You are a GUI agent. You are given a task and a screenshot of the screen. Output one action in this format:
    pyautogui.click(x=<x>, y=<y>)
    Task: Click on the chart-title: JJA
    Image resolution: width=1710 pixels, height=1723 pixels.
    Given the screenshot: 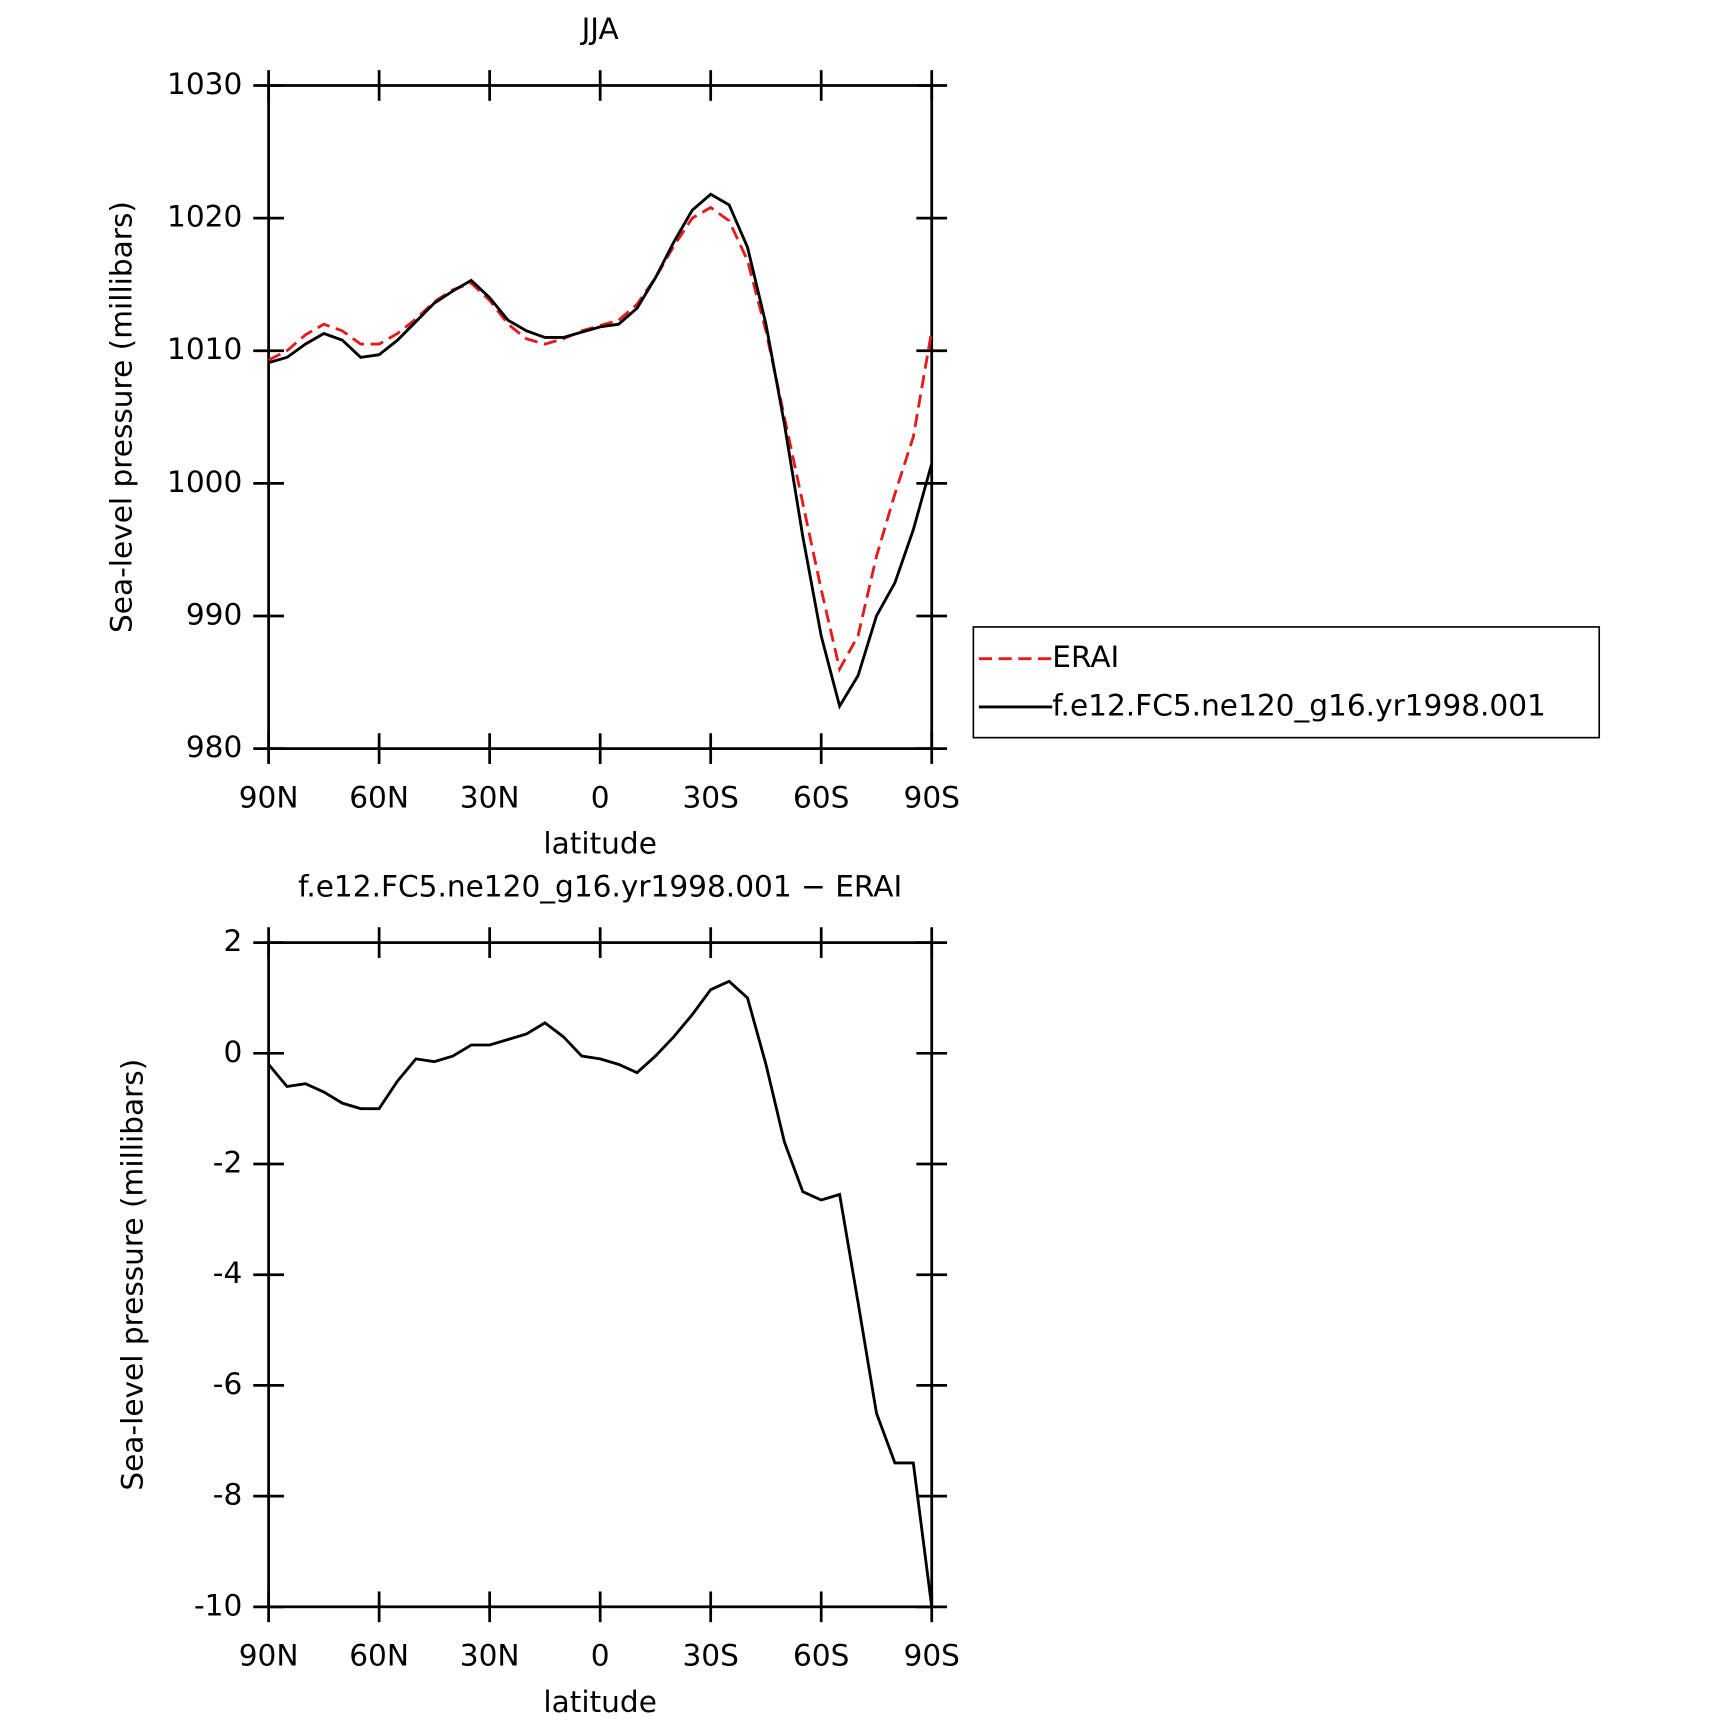 What is the action you would take?
    pyautogui.click(x=599, y=29)
    